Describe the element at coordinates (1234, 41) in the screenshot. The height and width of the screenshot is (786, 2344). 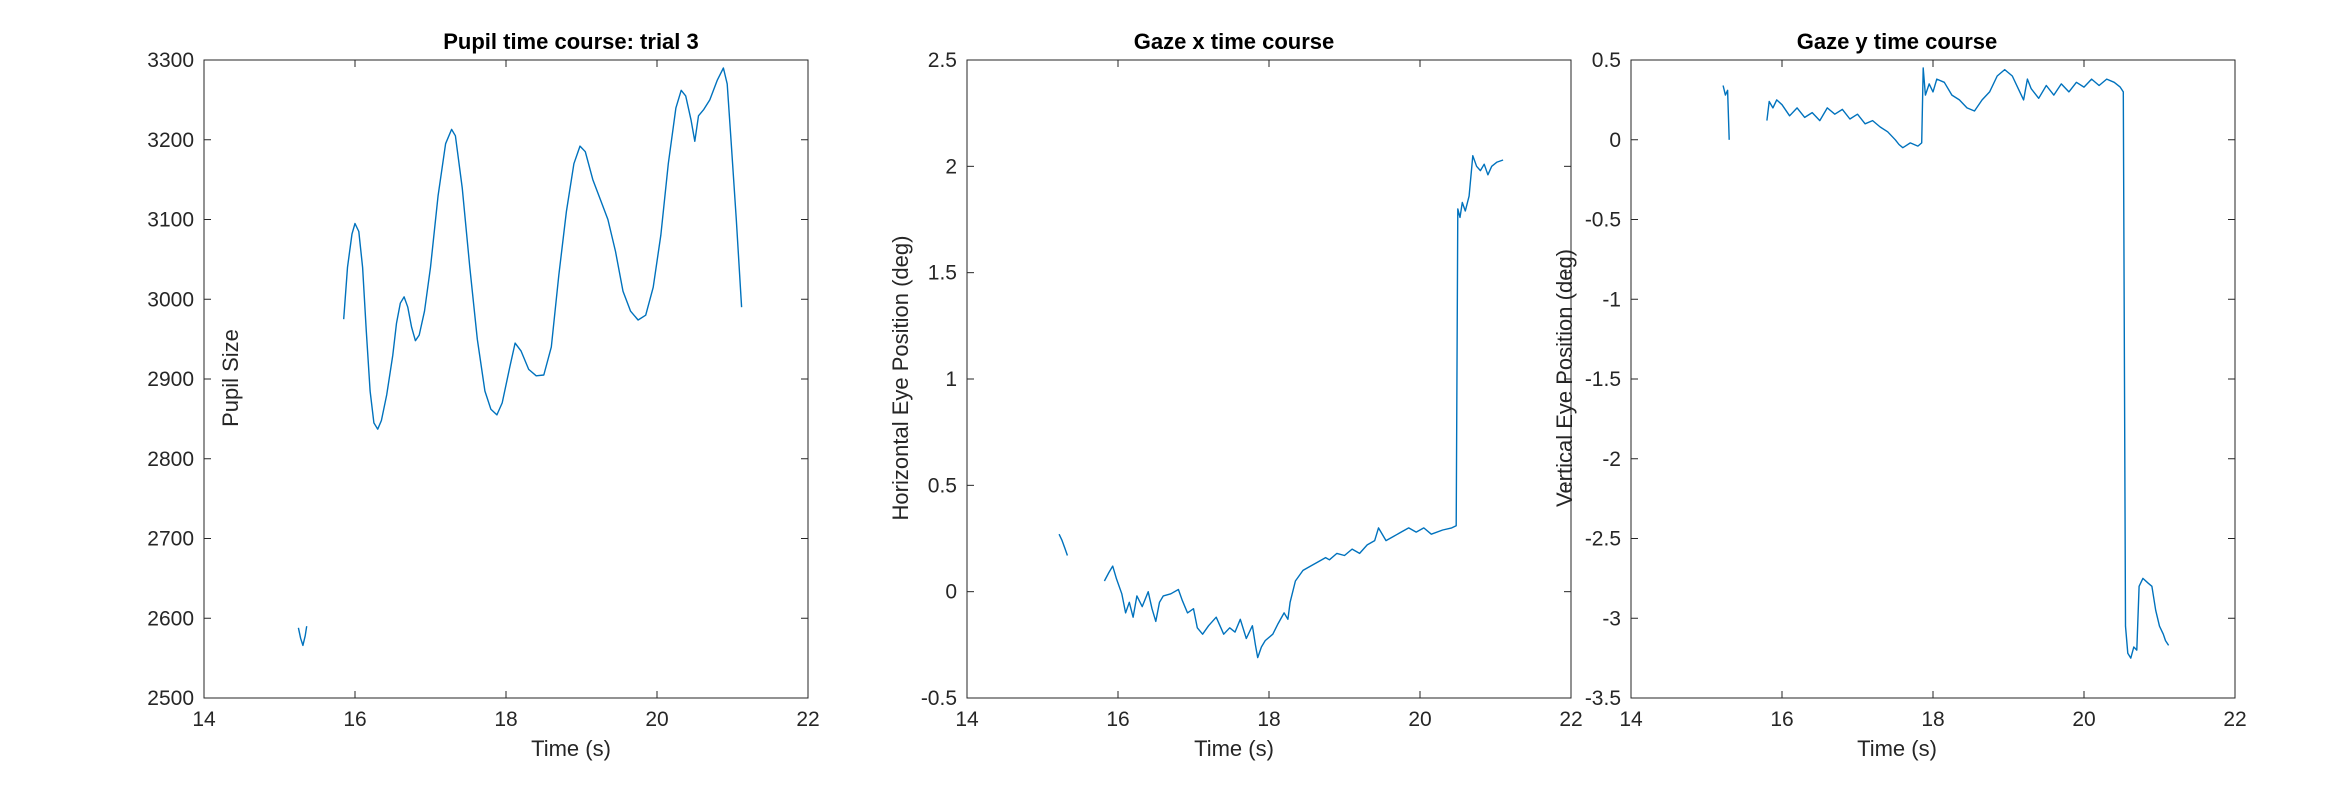
I see `chart-title: Gaze x time course` at that location.